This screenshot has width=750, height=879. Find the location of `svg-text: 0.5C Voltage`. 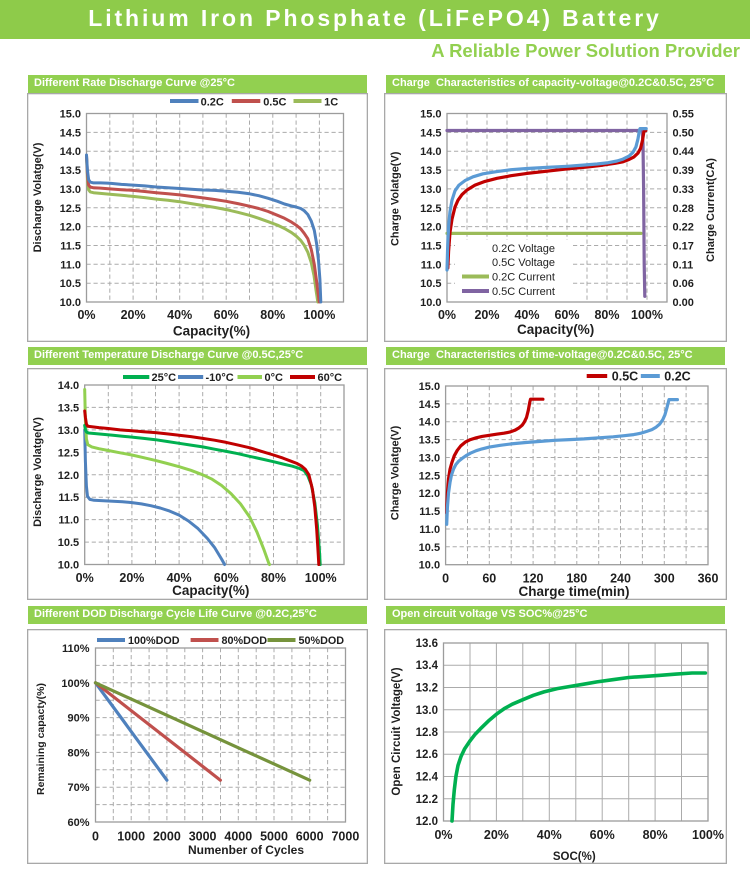

svg-text: 0.5C Voltage is located at coordinates (523, 263).